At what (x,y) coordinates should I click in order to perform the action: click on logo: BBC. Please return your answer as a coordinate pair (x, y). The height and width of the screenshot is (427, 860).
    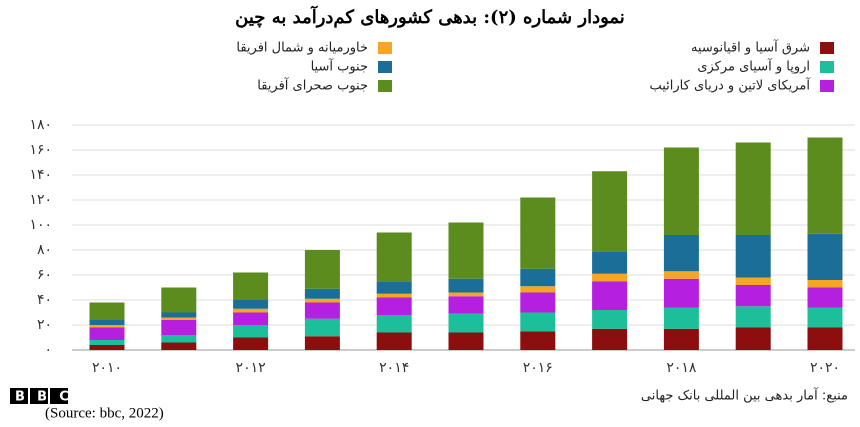
    Looking at the image, I should click on (45, 396).